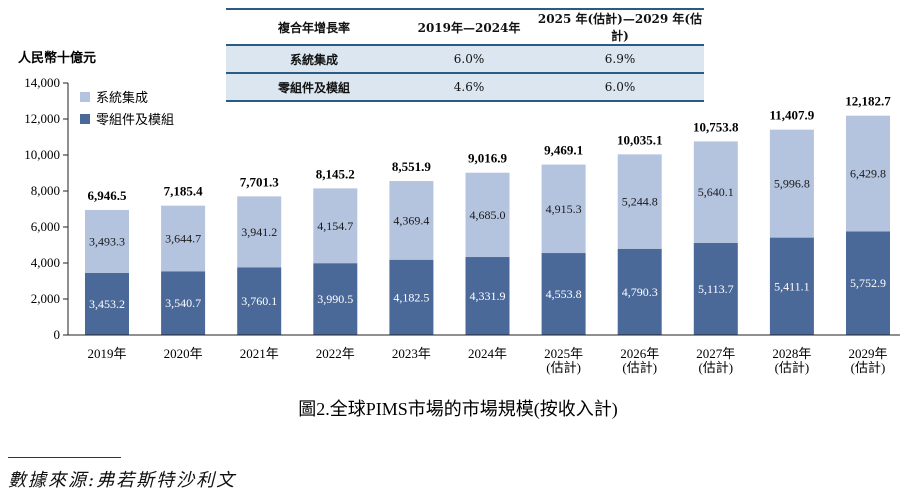 The width and height of the screenshot is (915, 495). I want to click on legend-label: 零組件及模組, so click(135, 119).